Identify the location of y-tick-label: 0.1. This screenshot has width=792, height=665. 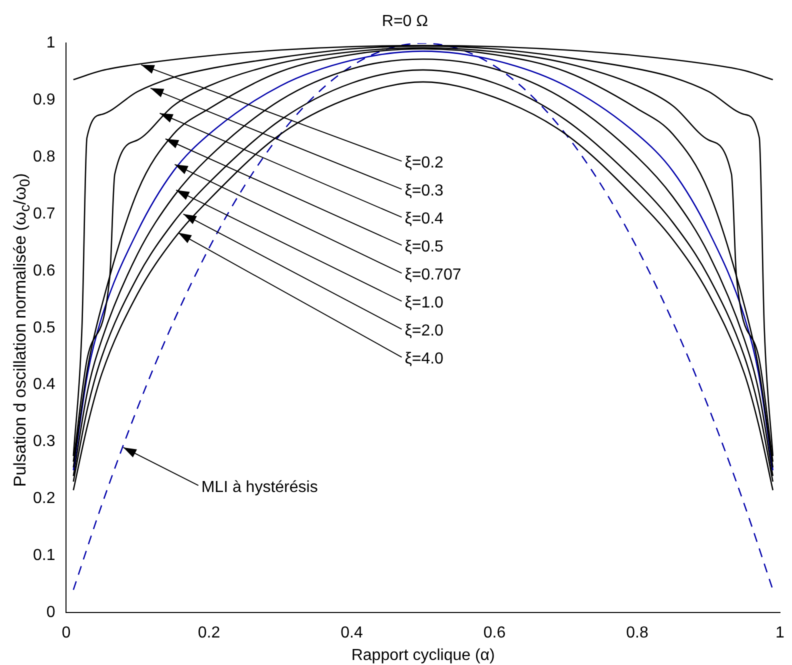
(44, 555).